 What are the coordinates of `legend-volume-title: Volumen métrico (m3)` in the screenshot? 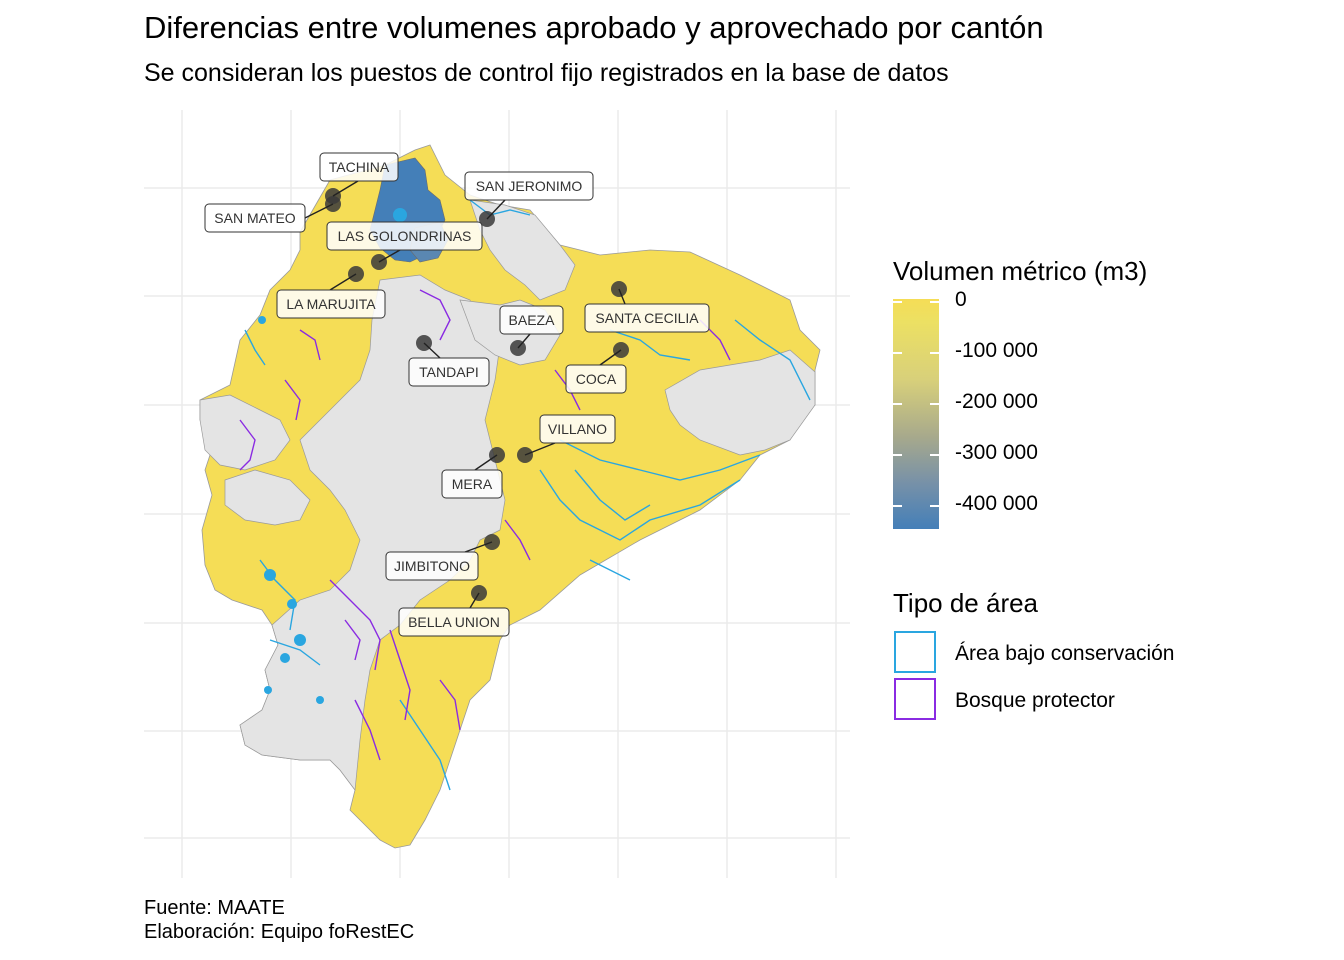 It's located at (1020, 271).